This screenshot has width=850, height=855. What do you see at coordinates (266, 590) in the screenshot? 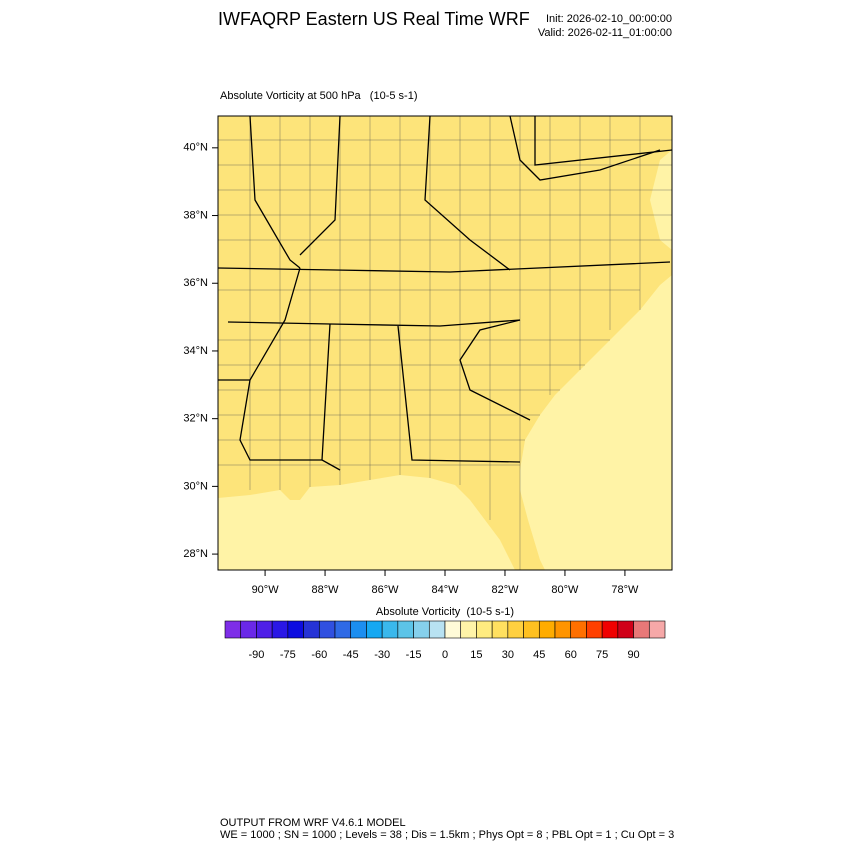
I see `lon-tick-label: 90°W` at bounding box center [266, 590].